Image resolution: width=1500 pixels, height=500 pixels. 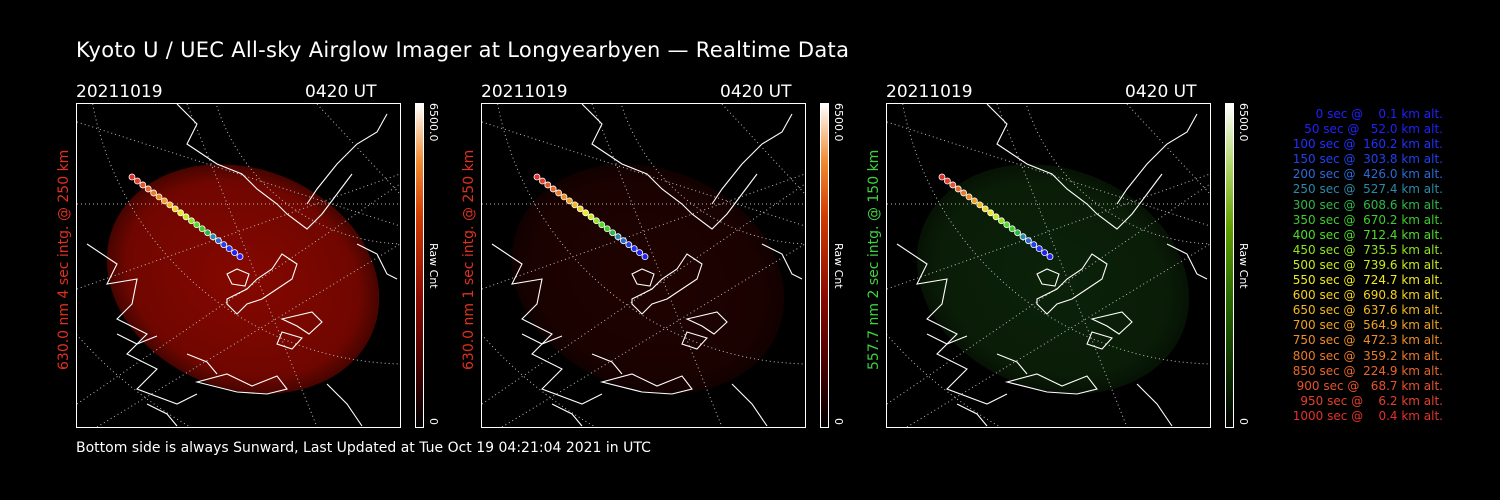 What do you see at coordinates (1365, 159) in the screenshot?
I see `legend-entry: 150 sec @ 303.8 km alt.` at bounding box center [1365, 159].